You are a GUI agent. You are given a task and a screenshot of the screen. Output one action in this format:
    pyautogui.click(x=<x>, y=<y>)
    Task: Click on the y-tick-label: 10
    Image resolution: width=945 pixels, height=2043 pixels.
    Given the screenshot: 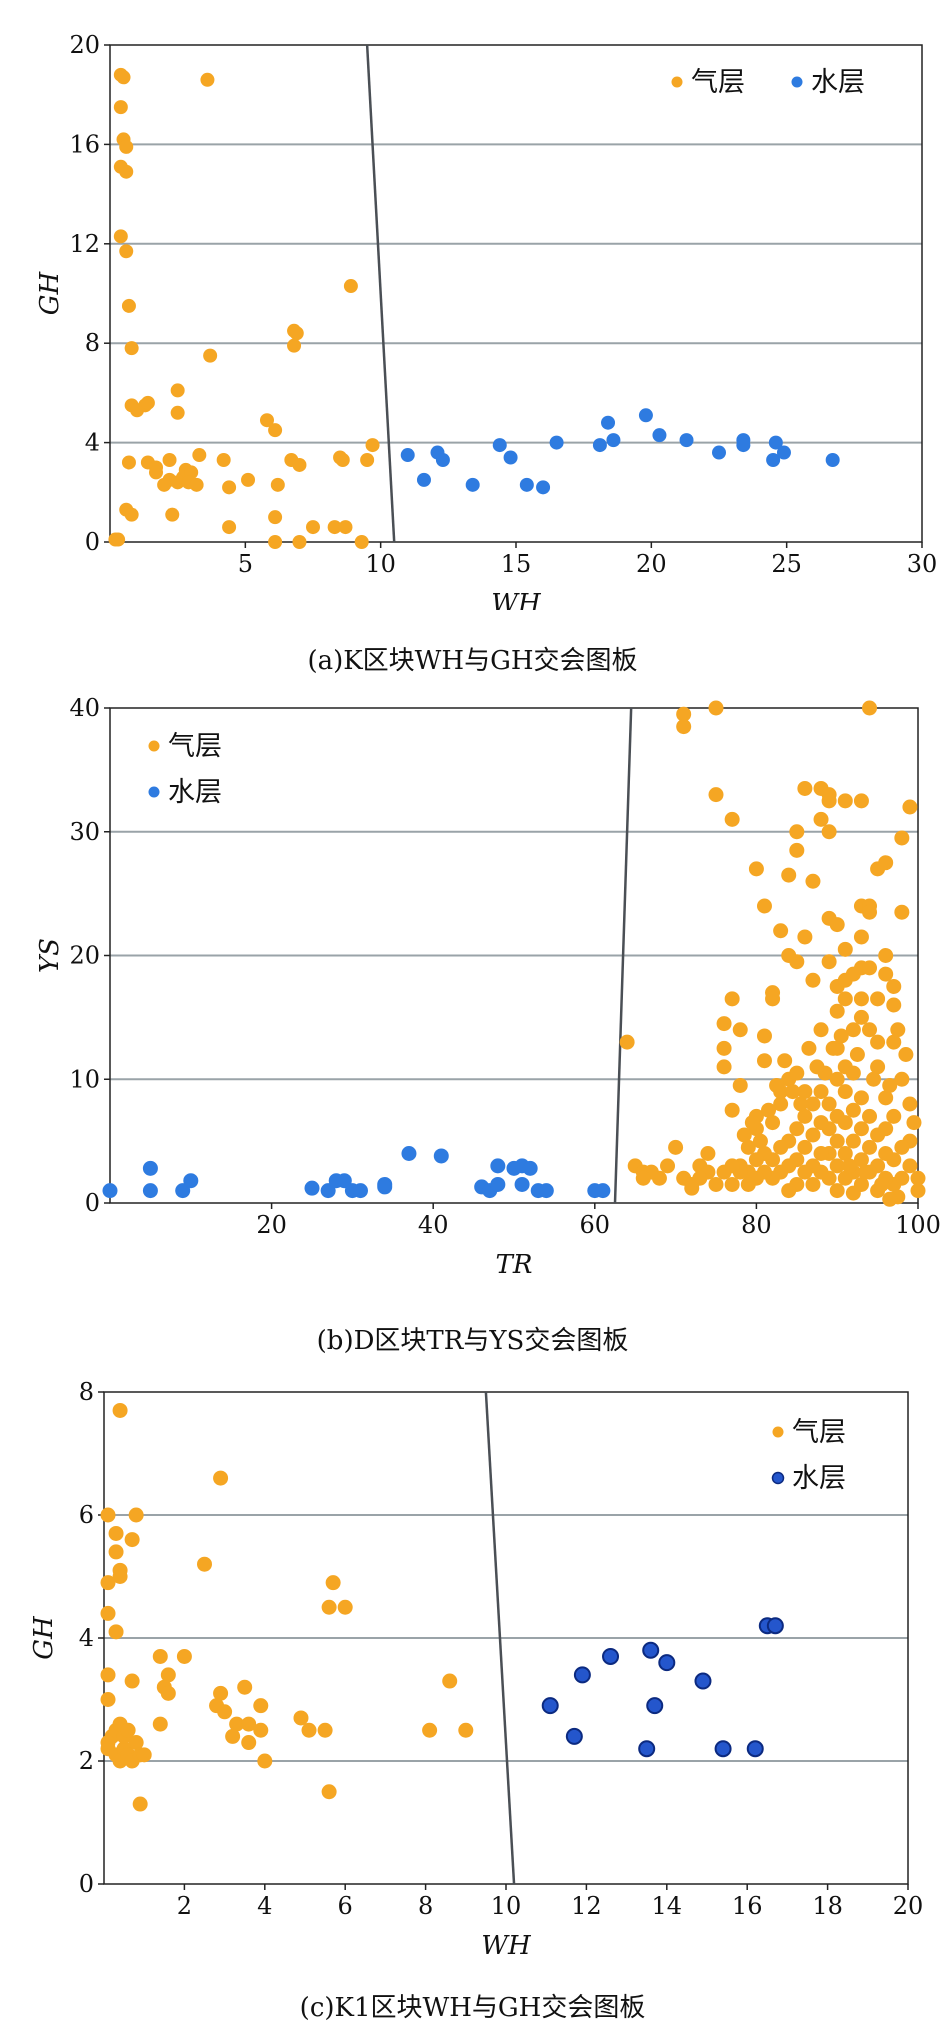 What is the action you would take?
    pyautogui.click(x=84, y=1079)
    